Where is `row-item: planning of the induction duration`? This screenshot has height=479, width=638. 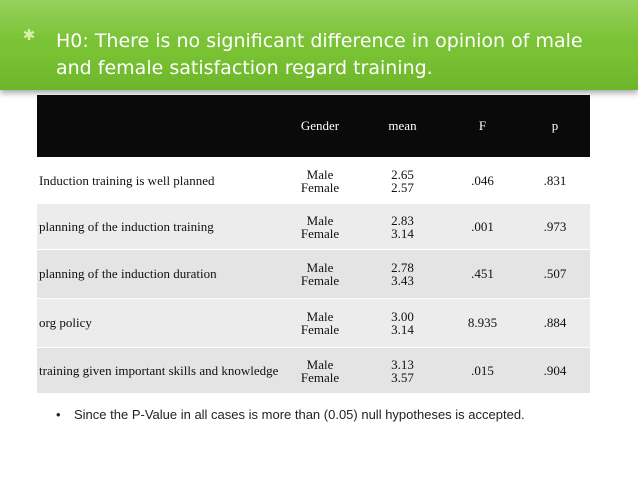 row-item: planning of the induction duration is located at coordinates (158, 274).